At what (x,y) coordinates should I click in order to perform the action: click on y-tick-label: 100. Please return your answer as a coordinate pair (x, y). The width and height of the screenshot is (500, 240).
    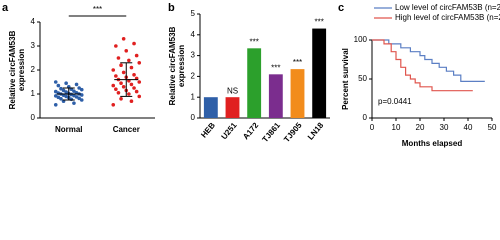
    Looking at the image, I should click on (361, 39).